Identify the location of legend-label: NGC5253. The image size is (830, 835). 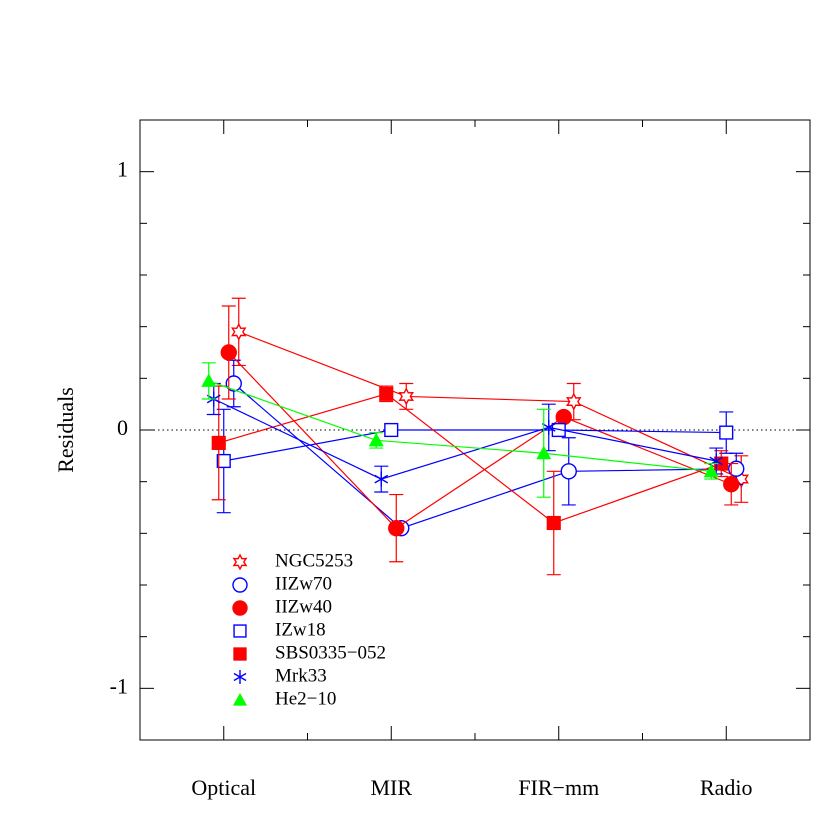
(314, 560).